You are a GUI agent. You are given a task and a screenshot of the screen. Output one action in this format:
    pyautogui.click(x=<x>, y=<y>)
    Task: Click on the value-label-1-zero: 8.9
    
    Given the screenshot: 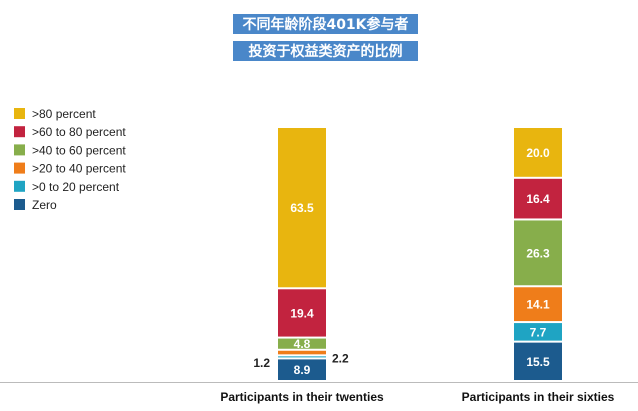 What is the action you would take?
    pyautogui.click(x=302, y=370)
    